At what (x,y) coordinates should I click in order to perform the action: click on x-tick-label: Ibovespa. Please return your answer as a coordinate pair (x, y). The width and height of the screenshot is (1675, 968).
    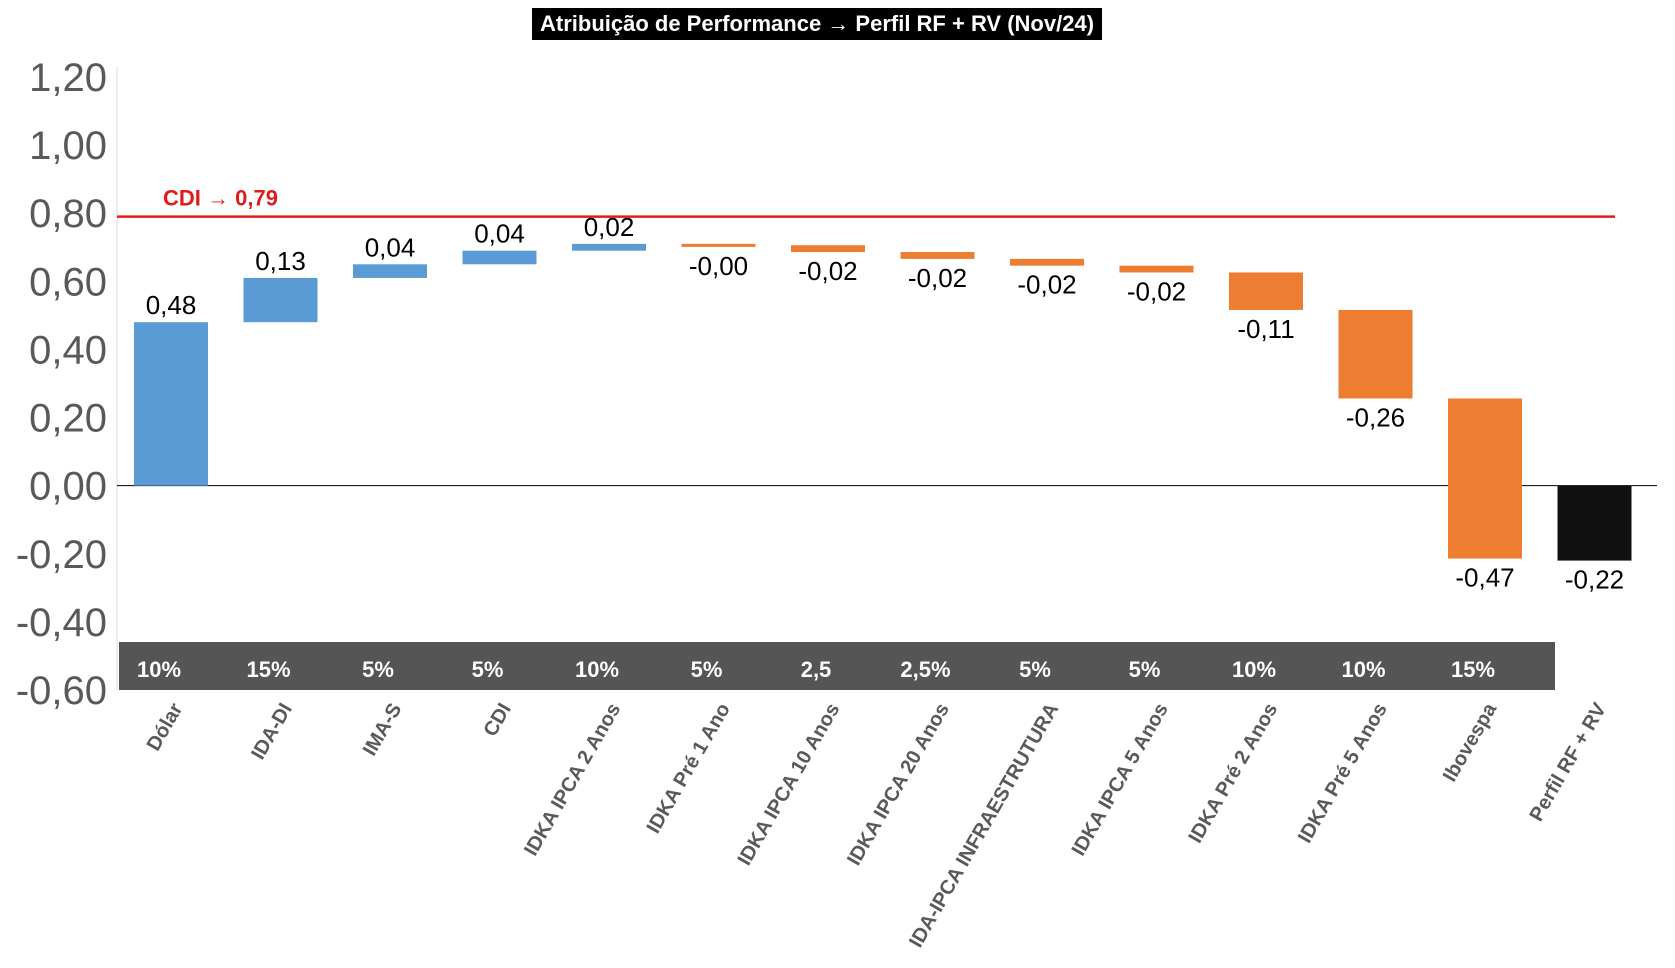
    Looking at the image, I should click on (1470, 742).